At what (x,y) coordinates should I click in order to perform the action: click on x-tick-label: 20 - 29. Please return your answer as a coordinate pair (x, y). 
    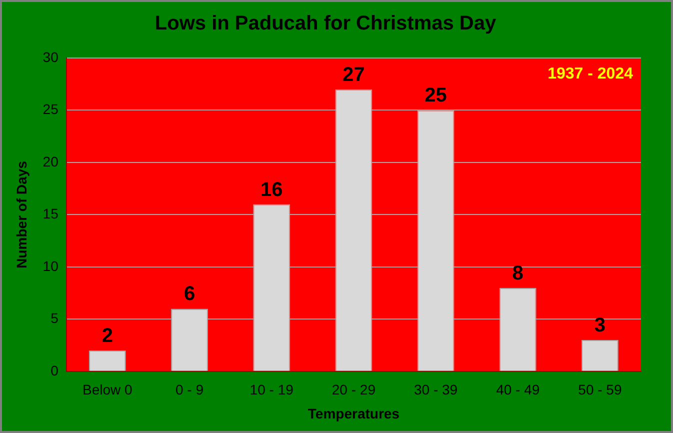
    Looking at the image, I should click on (354, 390).